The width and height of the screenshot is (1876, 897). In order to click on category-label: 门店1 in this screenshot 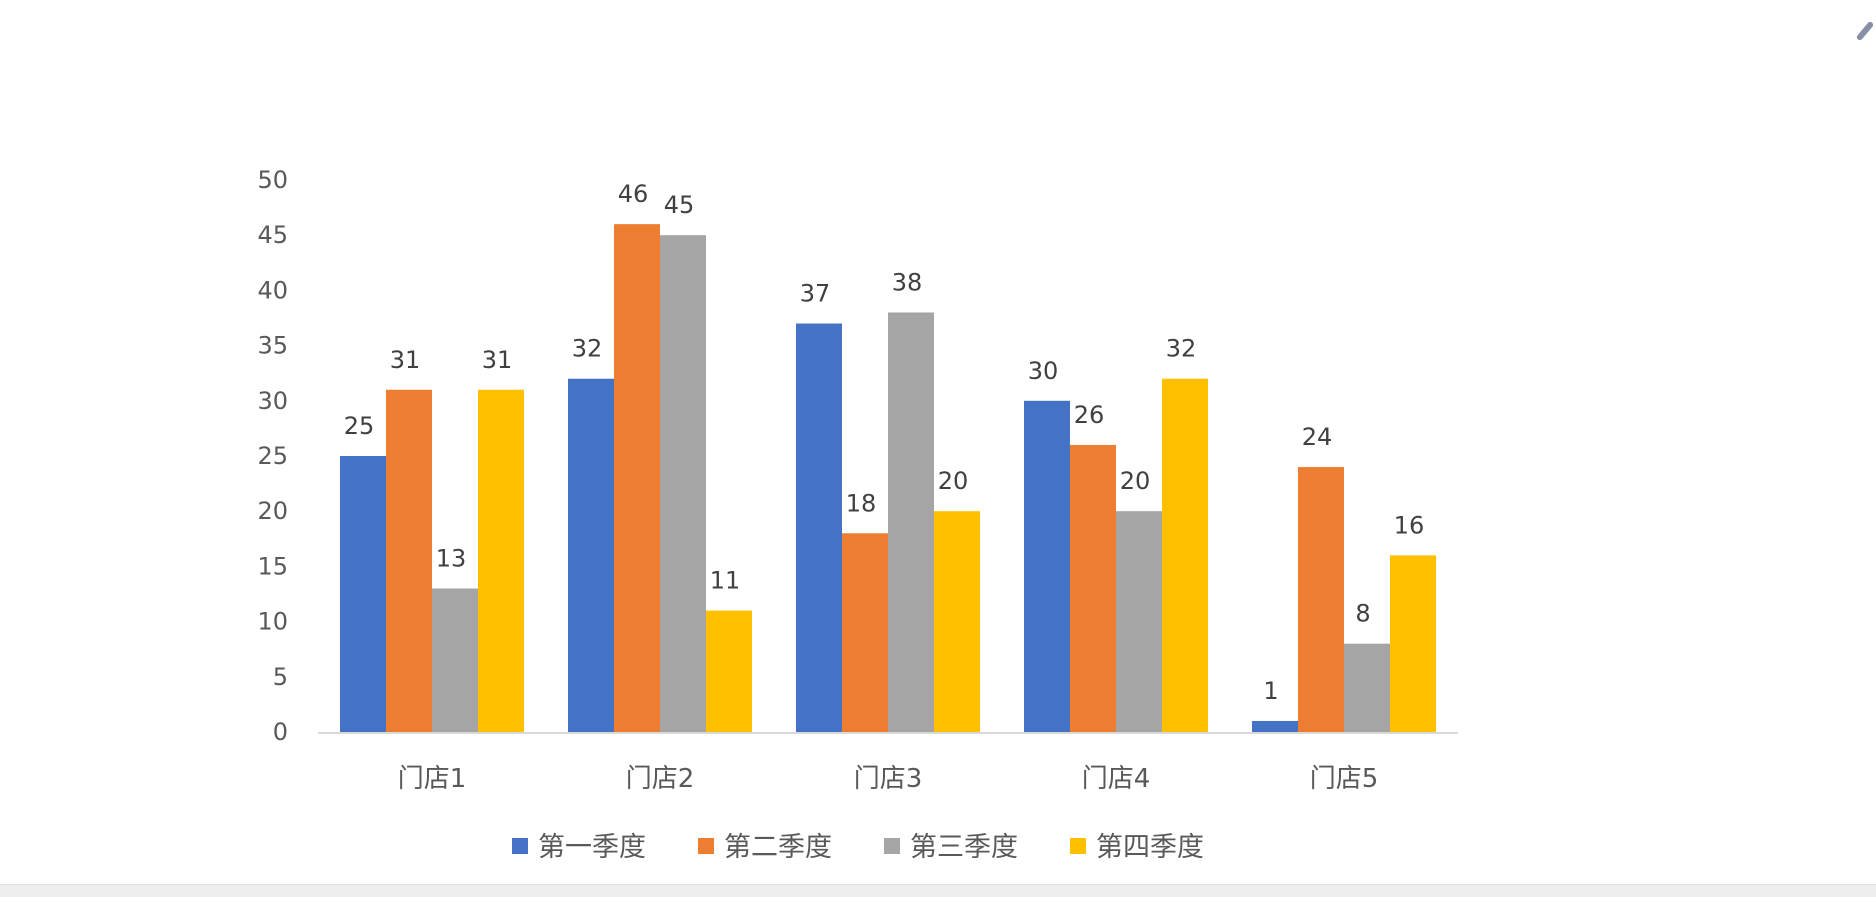, I will do `click(432, 779)`.